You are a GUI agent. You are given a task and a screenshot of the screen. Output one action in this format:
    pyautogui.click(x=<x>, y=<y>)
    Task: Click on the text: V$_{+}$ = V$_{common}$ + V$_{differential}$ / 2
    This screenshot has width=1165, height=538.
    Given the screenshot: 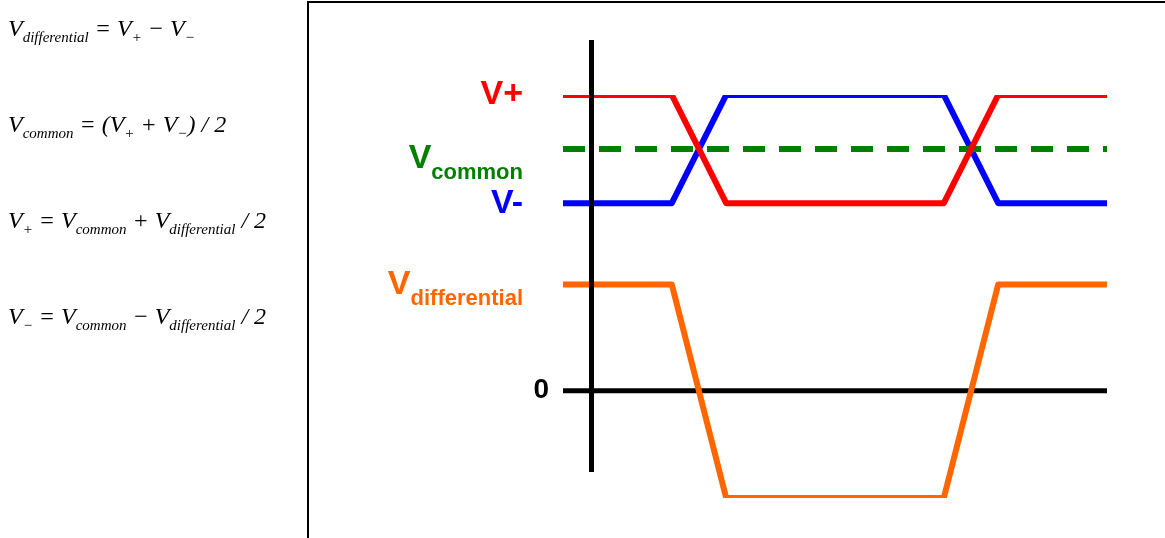 What is the action you would take?
    pyautogui.click(x=138, y=222)
    